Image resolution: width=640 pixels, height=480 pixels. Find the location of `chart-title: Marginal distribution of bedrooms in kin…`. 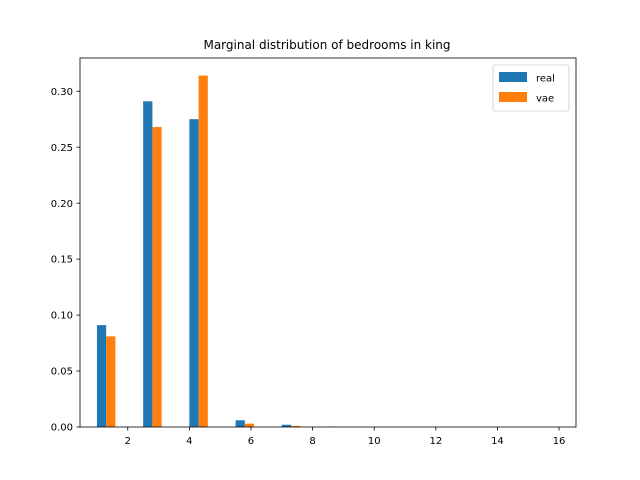

chart-title: Marginal distribution of bedrooms in kin… is located at coordinates (326, 45).